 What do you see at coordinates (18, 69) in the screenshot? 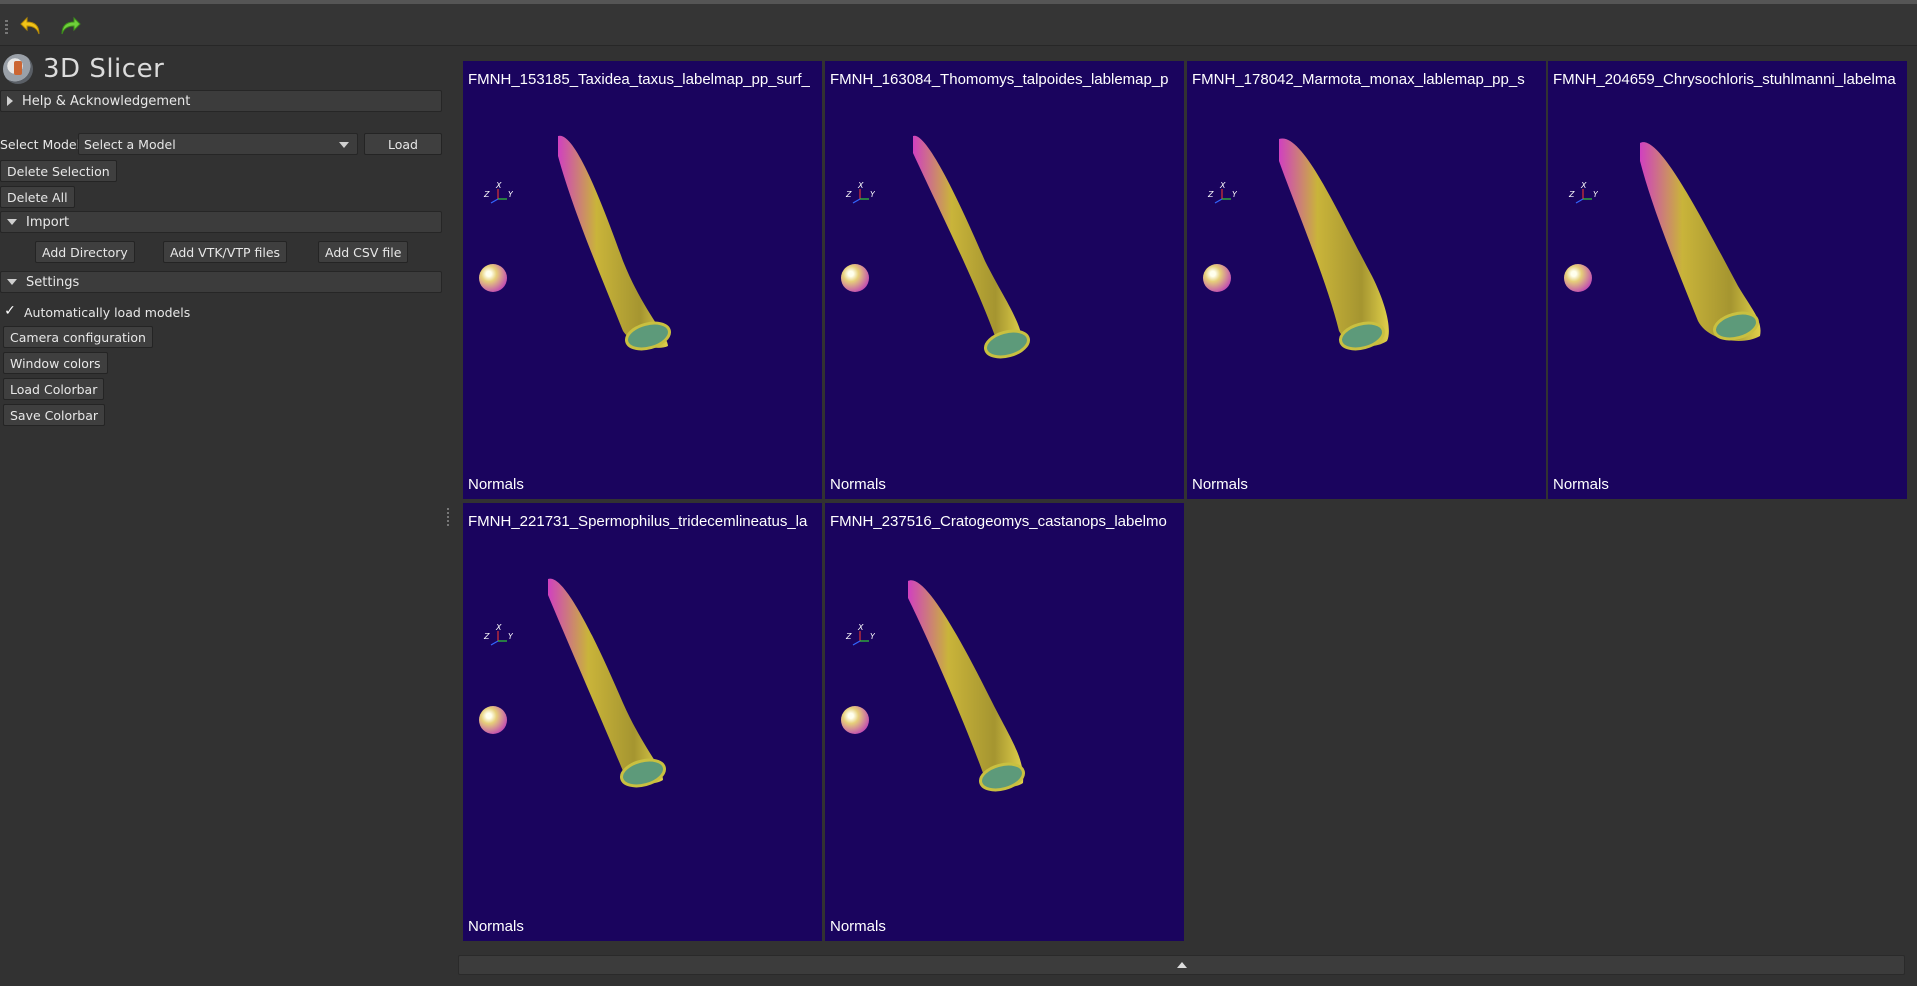
I see `slicer-logo-icon` at bounding box center [18, 69].